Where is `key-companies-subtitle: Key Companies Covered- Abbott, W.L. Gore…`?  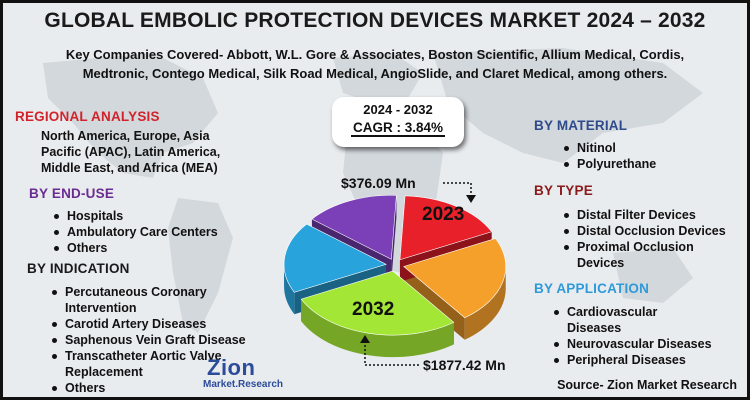 key-companies-subtitle: Key Companies Covered- Abbott, W.L. Gore… is located at coordinates (375, 64).